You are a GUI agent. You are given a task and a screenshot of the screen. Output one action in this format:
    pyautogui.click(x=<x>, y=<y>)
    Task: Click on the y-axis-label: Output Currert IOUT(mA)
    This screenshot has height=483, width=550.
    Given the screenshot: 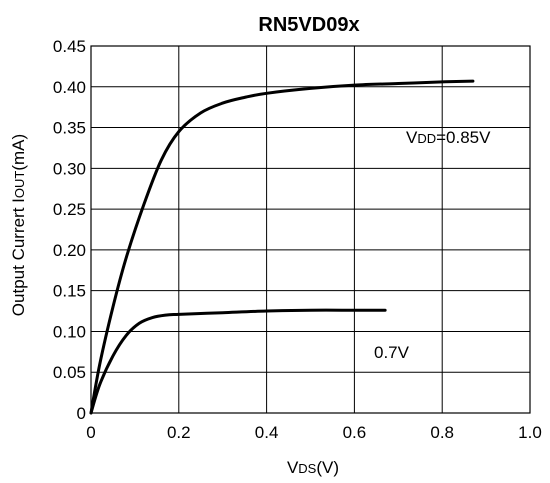 What is the action you would take?
    pyautogui.click(x=18, y=225)
    